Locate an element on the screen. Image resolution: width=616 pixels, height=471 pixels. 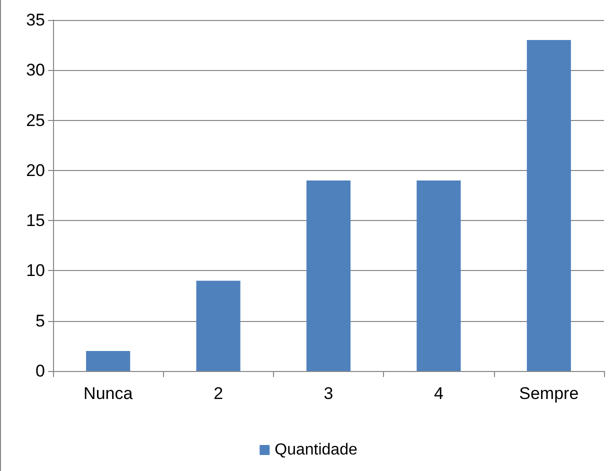
x-tick-label: 4 is located at coordinates (439, 393).